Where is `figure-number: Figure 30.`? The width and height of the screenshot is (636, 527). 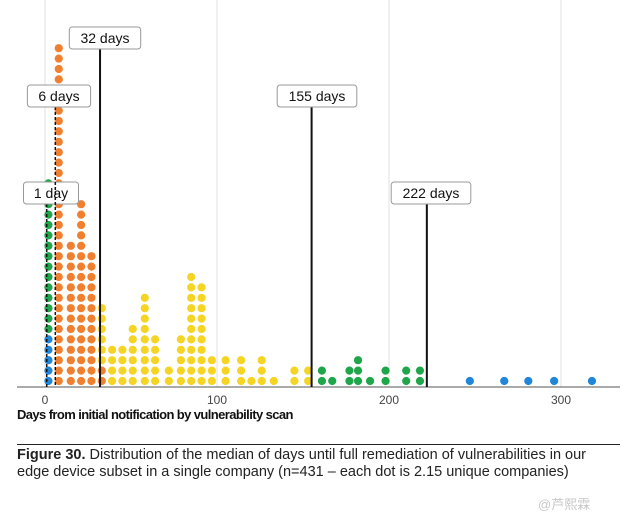
figure-number: Figure 30. is located at coordinates (51, 455).